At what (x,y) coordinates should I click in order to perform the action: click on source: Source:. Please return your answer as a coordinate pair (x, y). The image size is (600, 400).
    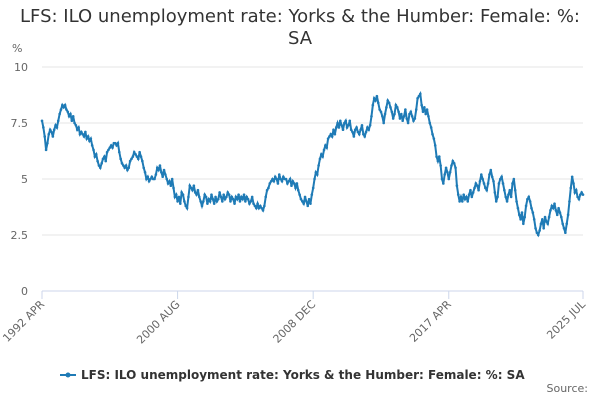
    Looking at the image, I should click on (568, 388).